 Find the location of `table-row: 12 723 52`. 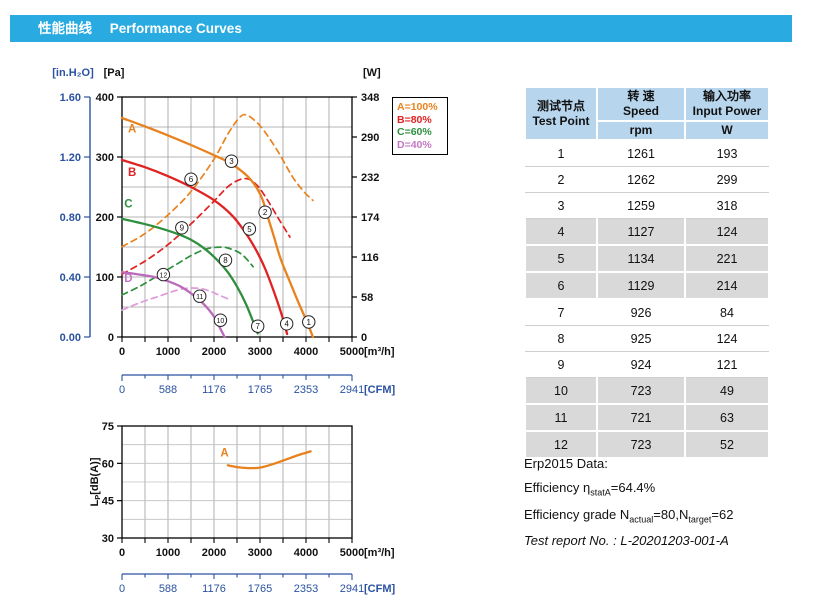

table-row: 12 723 52 is located at coordinates (647, 445).